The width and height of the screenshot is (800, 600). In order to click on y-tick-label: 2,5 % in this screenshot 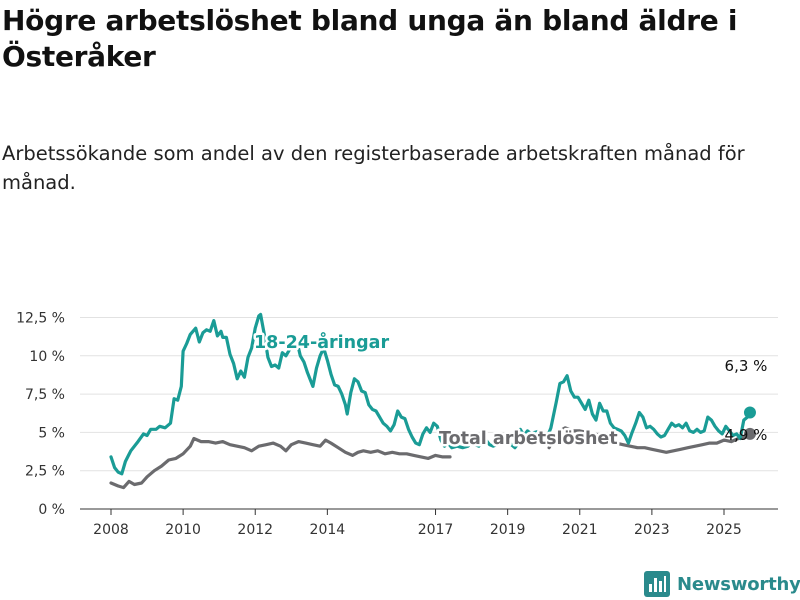, I will do `click(45, 472)`.